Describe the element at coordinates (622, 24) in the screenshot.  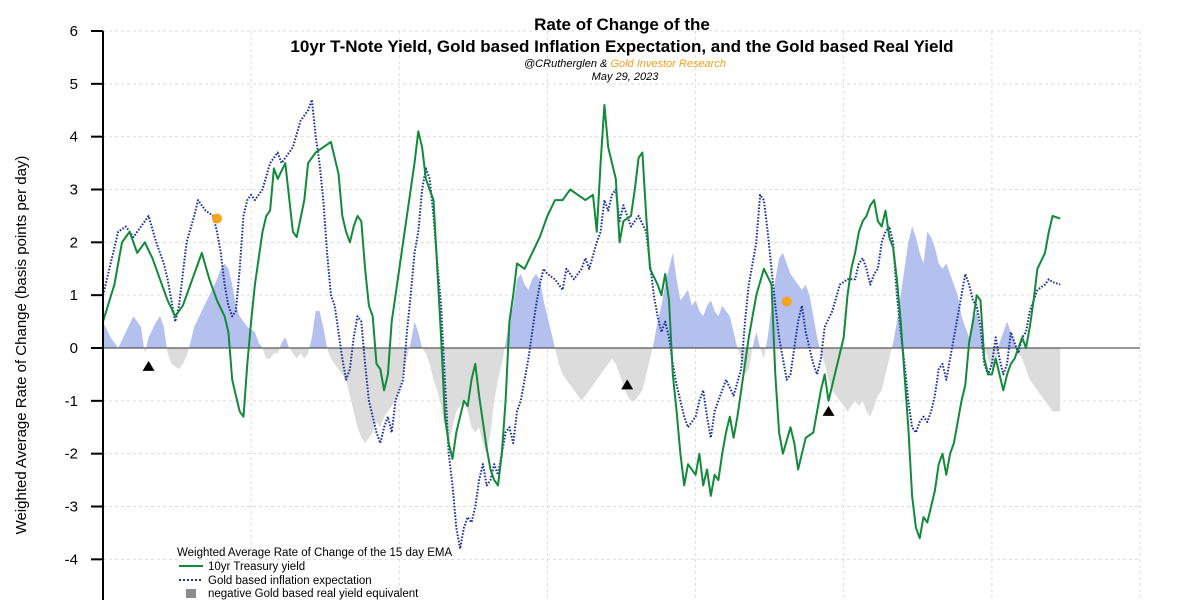
I see `chart-title-line1: Rate of Change of the` at that location.